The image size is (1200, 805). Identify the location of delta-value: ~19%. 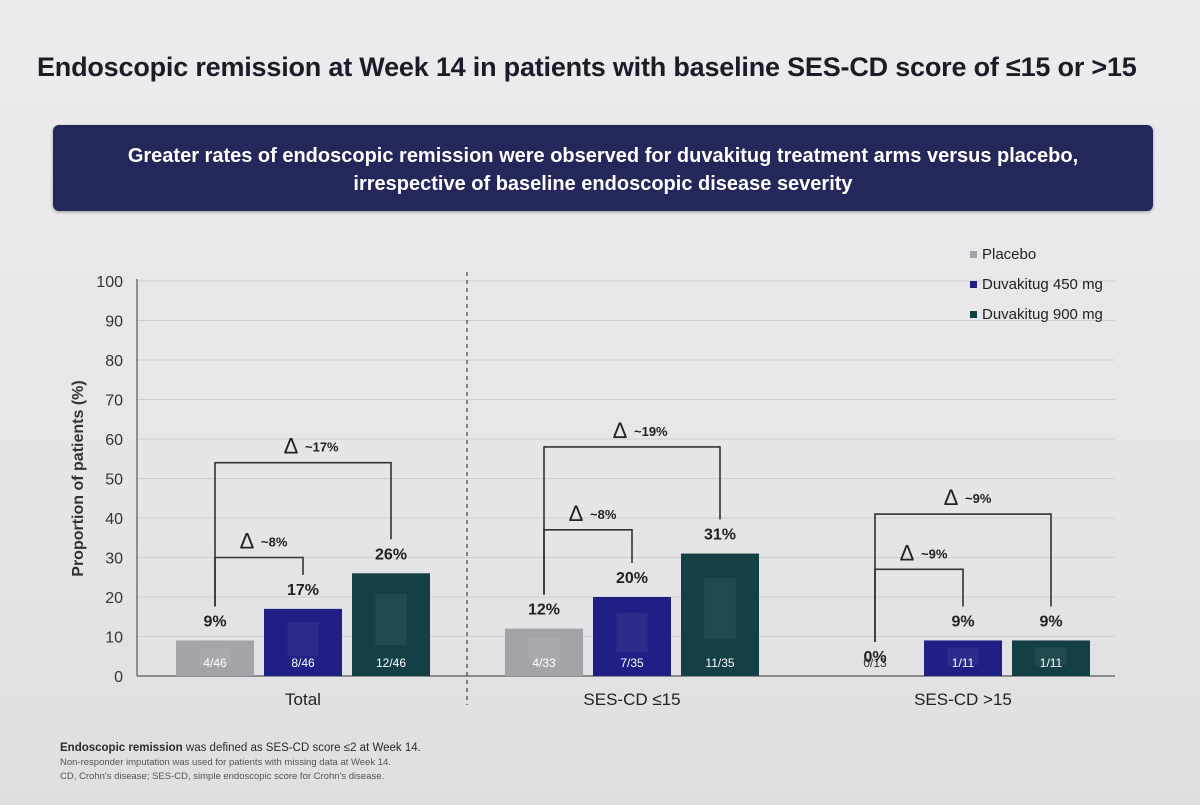
(651, 431).